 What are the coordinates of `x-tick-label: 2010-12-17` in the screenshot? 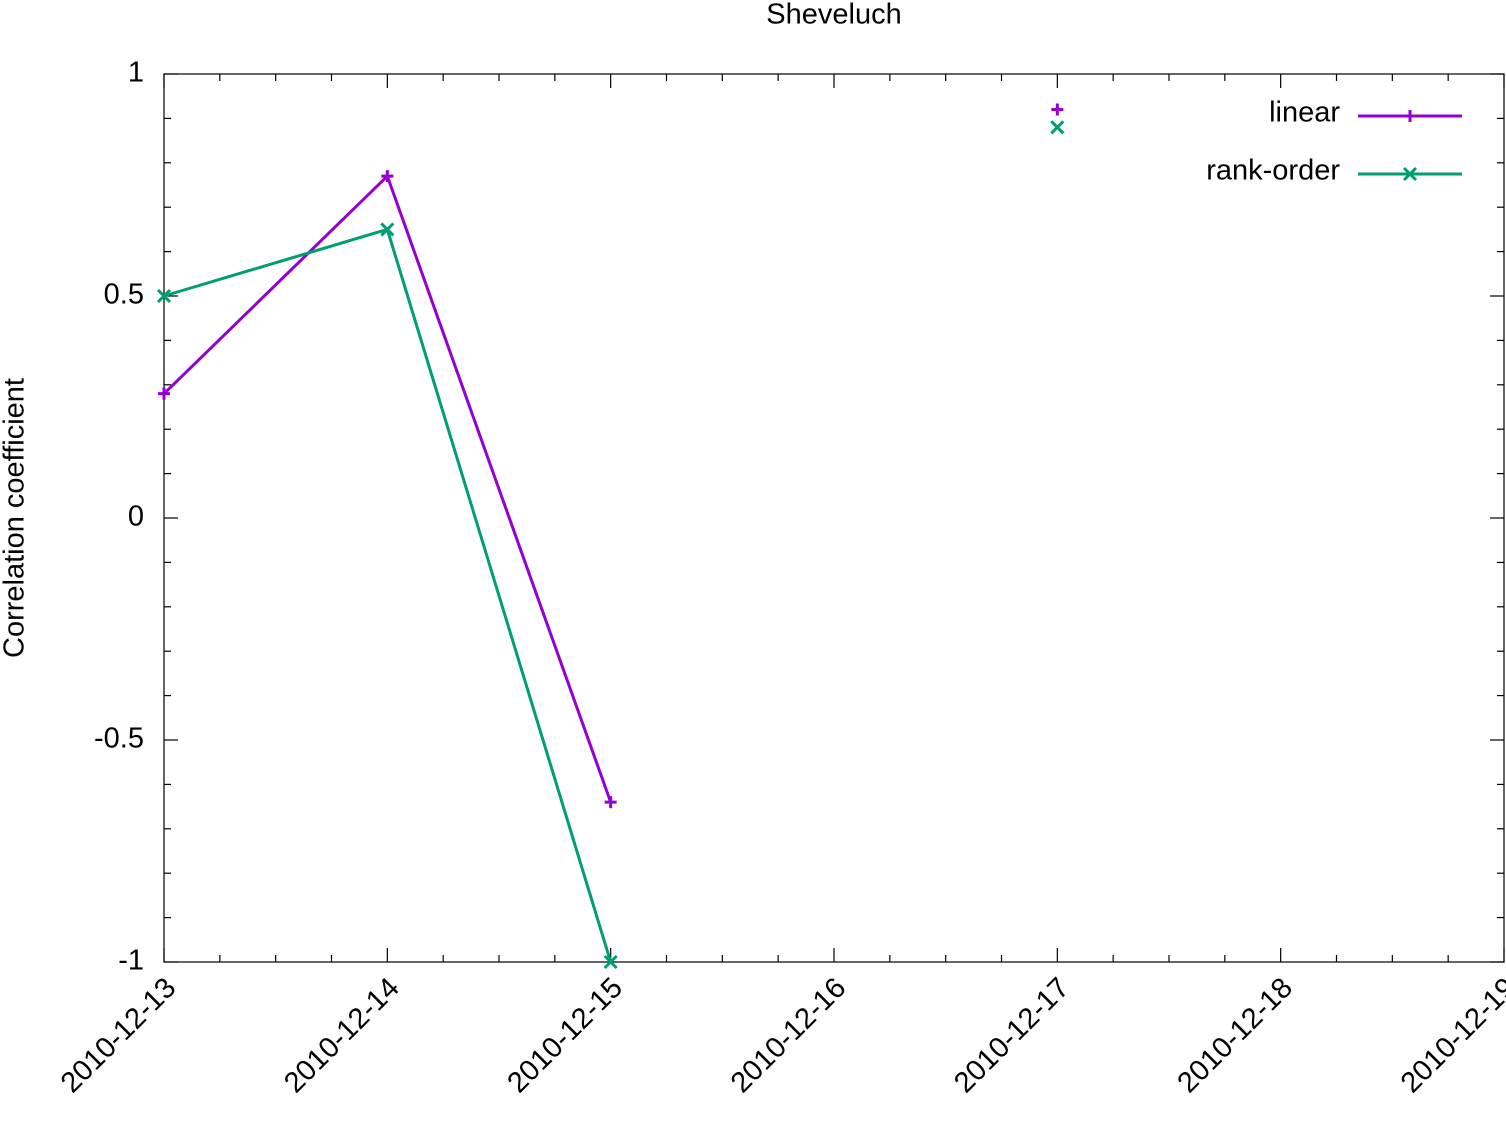 It's located at (1012, 1036).